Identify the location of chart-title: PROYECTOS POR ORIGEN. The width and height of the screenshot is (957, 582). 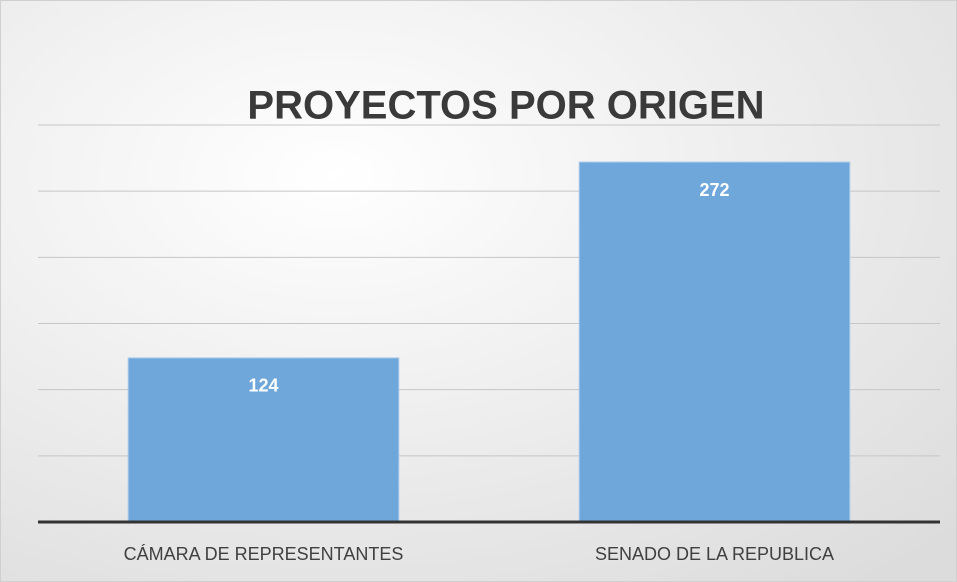
(505, 106).